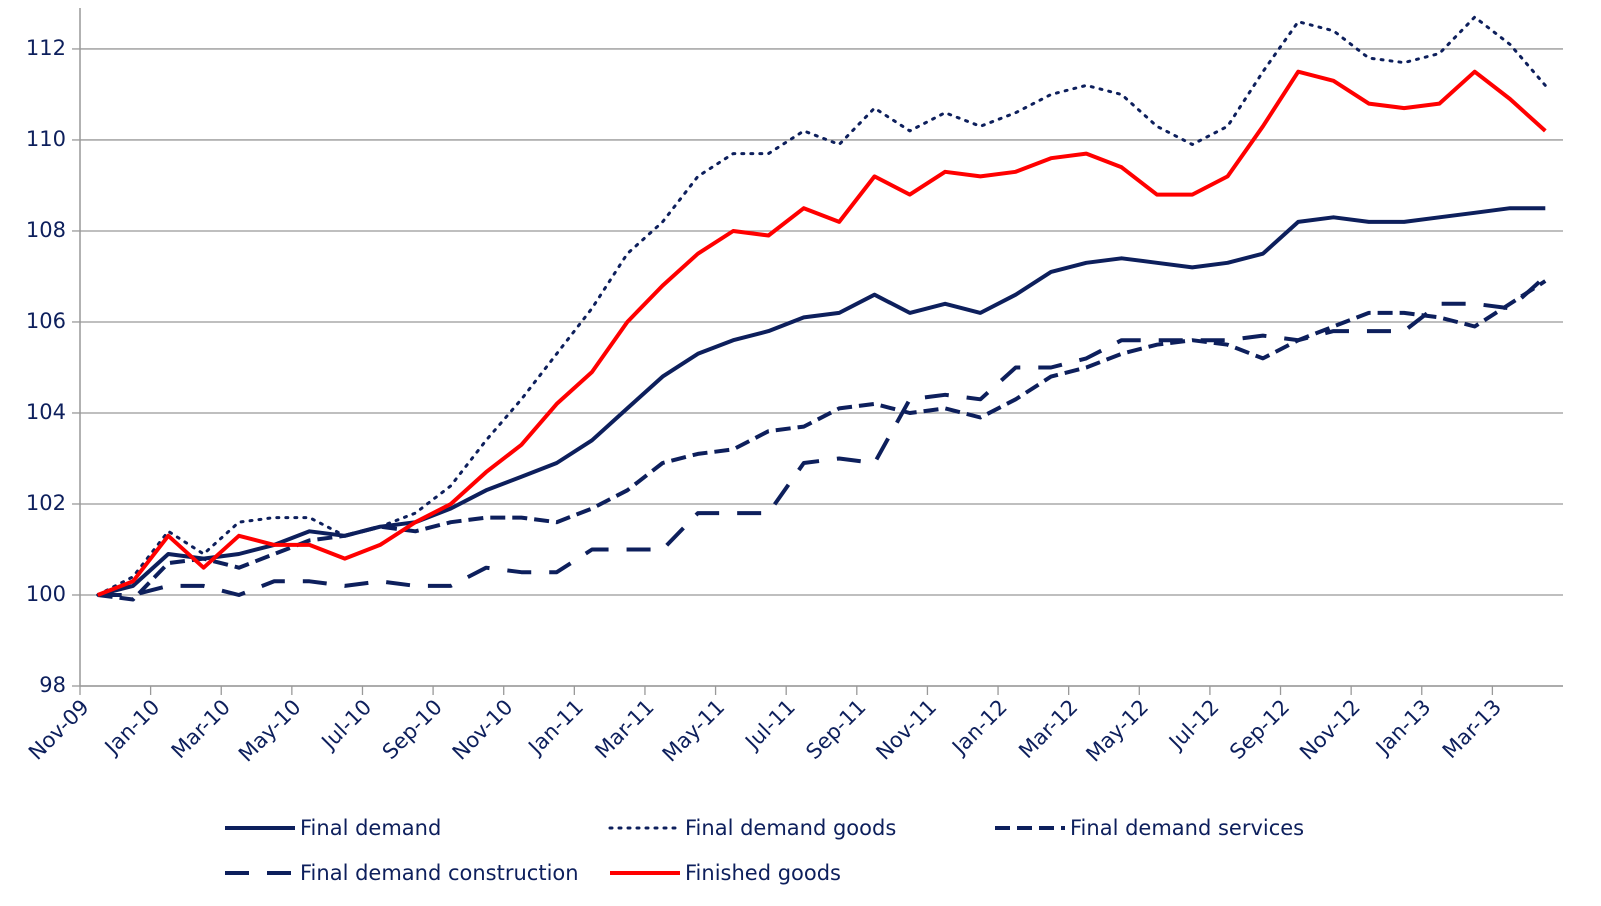 The image size is (1601, 906). I want to click on y-tick-label: 106, so click(46, 321).